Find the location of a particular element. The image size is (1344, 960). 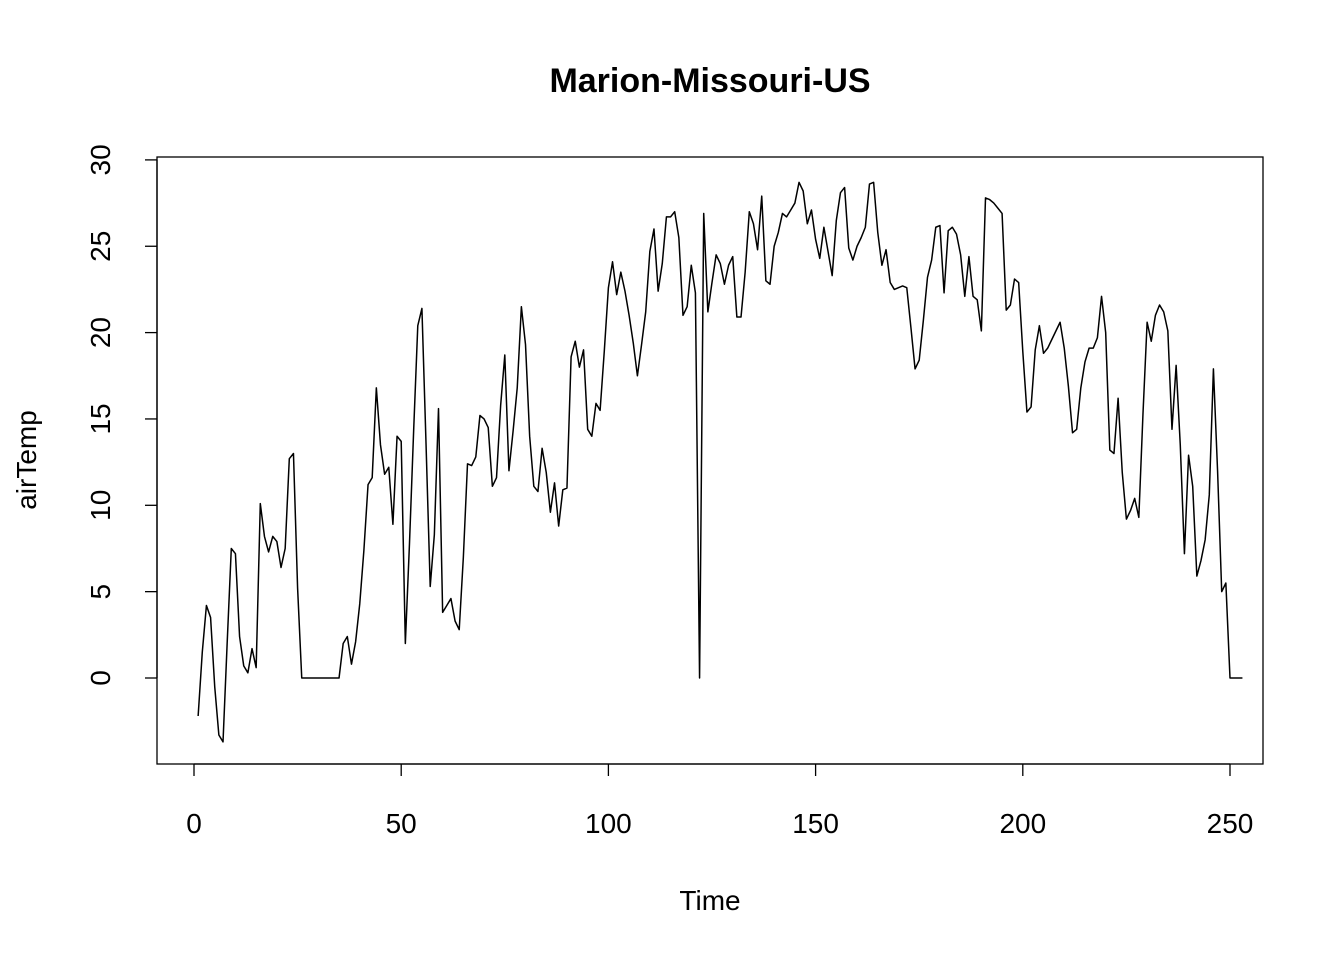

x-tick-label: 50 is located at coordinates (401, 823).